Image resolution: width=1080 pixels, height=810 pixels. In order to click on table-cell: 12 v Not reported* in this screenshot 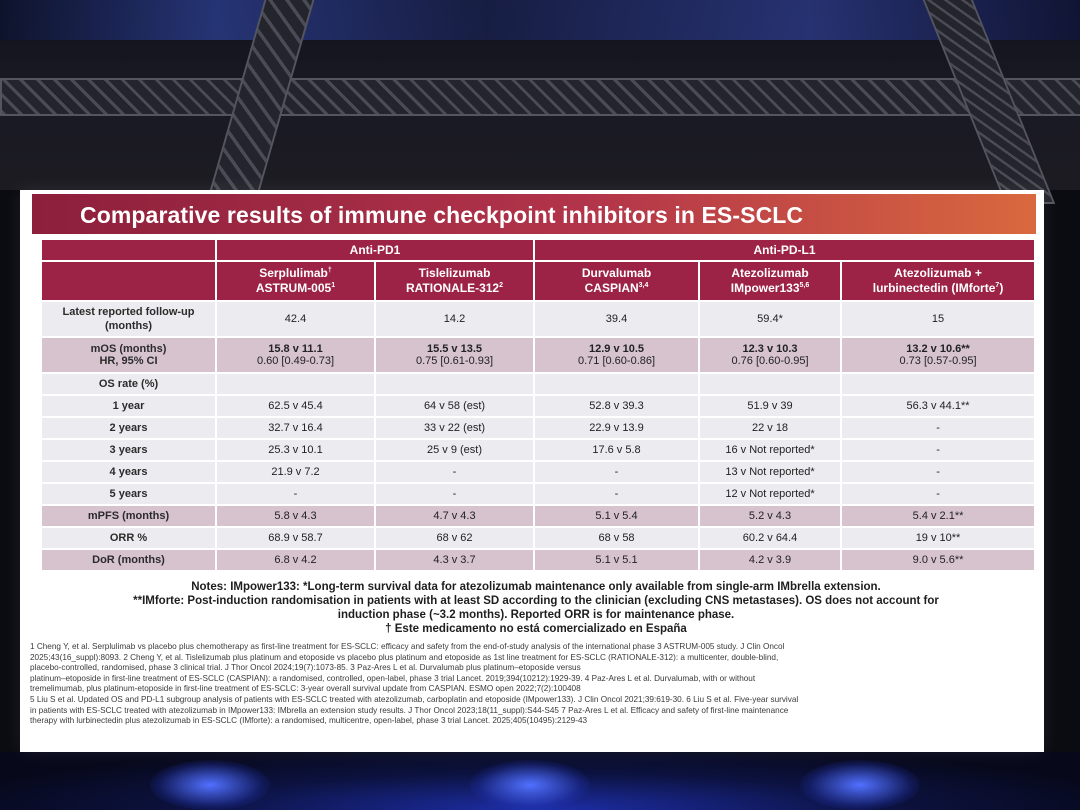, I will do `click(770, 494)`.